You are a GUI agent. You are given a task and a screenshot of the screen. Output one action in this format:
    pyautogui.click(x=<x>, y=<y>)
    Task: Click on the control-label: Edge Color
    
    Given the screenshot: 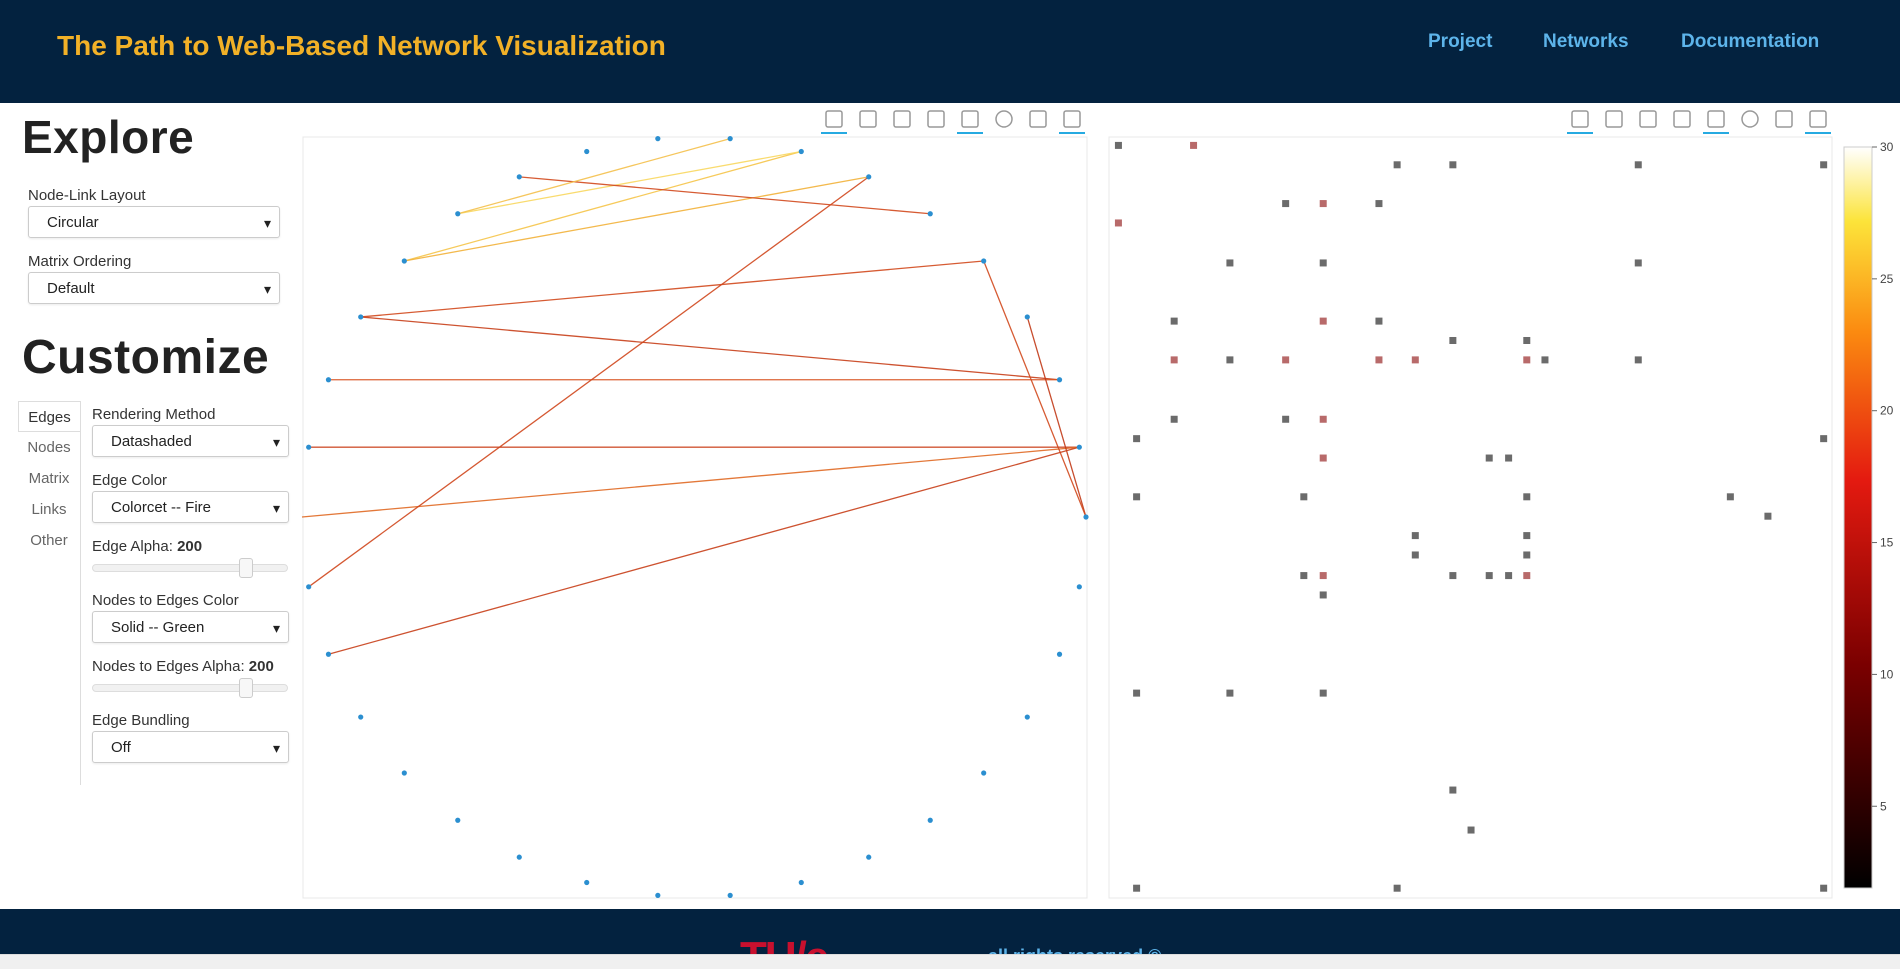 What is the action you would take?
    pyautogui.click(x=130, y=480)
    